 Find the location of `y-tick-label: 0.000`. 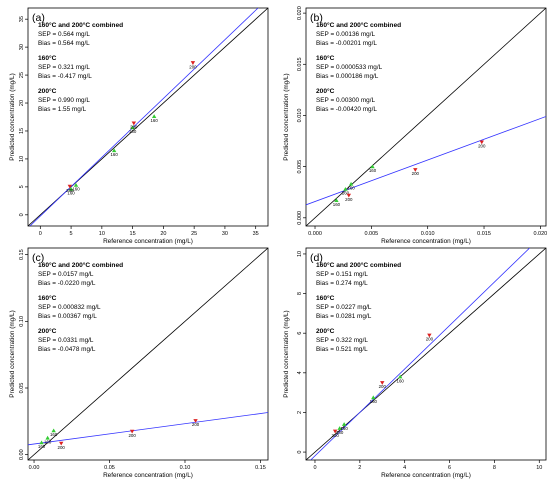

y-tick-label: 0.000 is located at coordinates (300, 218).